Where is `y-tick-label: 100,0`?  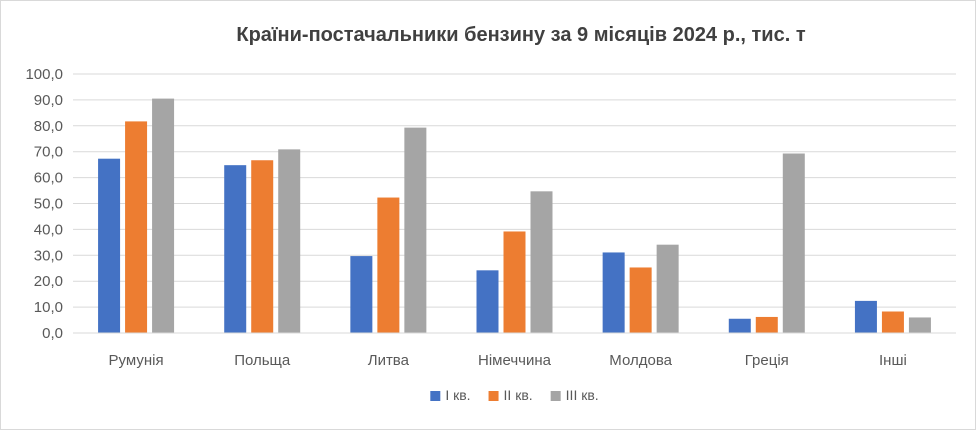 y-tick-label: 100,0 is located at coordinates (44, 74).